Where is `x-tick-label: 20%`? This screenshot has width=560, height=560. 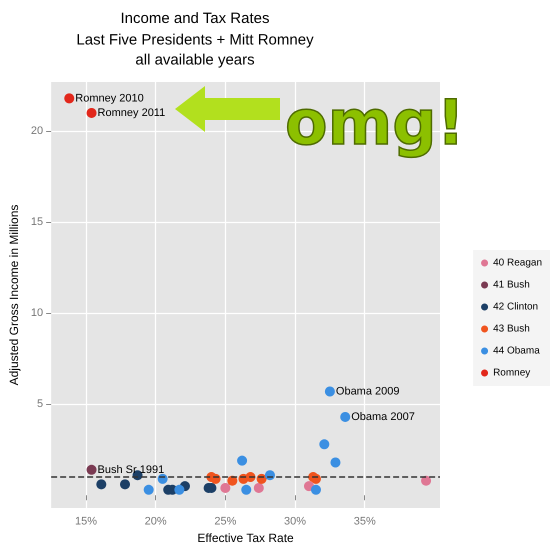 x-tick-label: 20% is located at coordinates (155, 522).